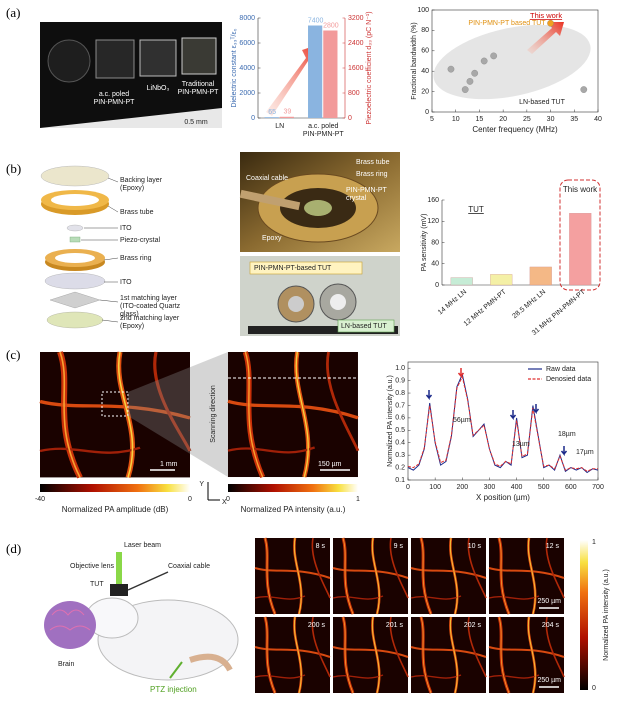 The image size is (620, 707). I want to click on legend-label: Raw data, so click(561, 369).